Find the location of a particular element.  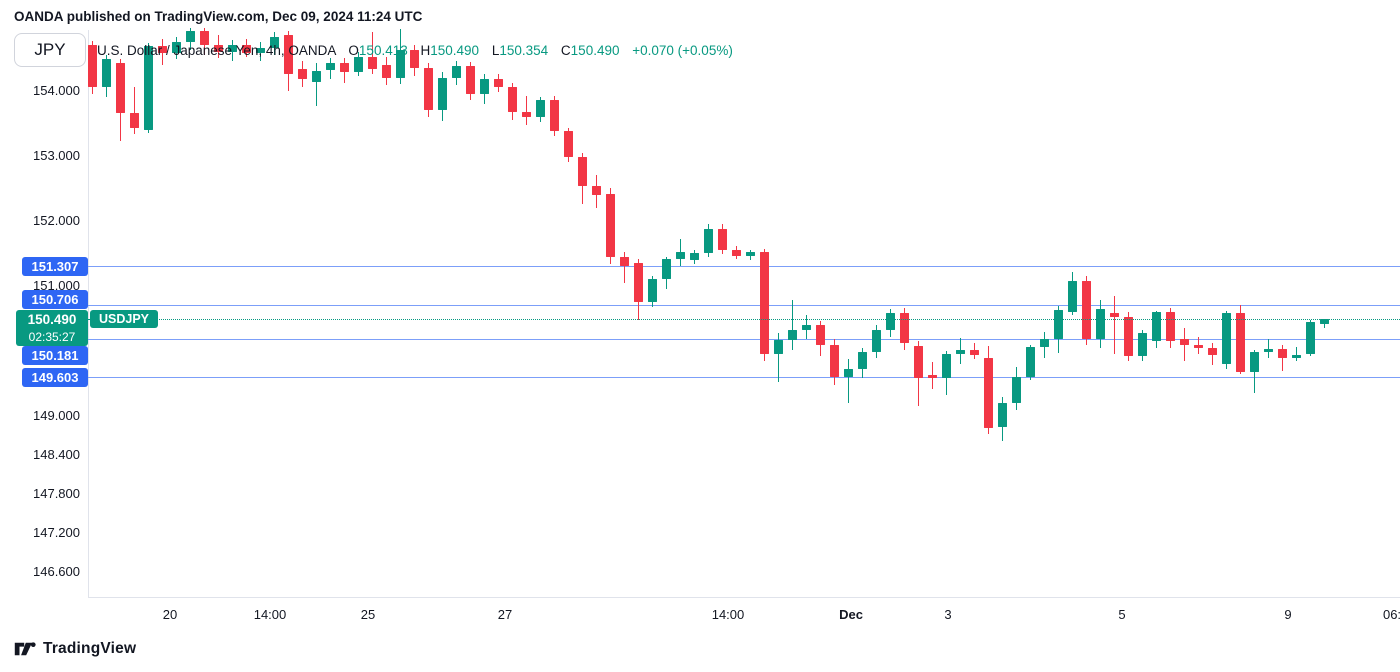

time-axis-label: 5 is located at coordinates (1122, 614).